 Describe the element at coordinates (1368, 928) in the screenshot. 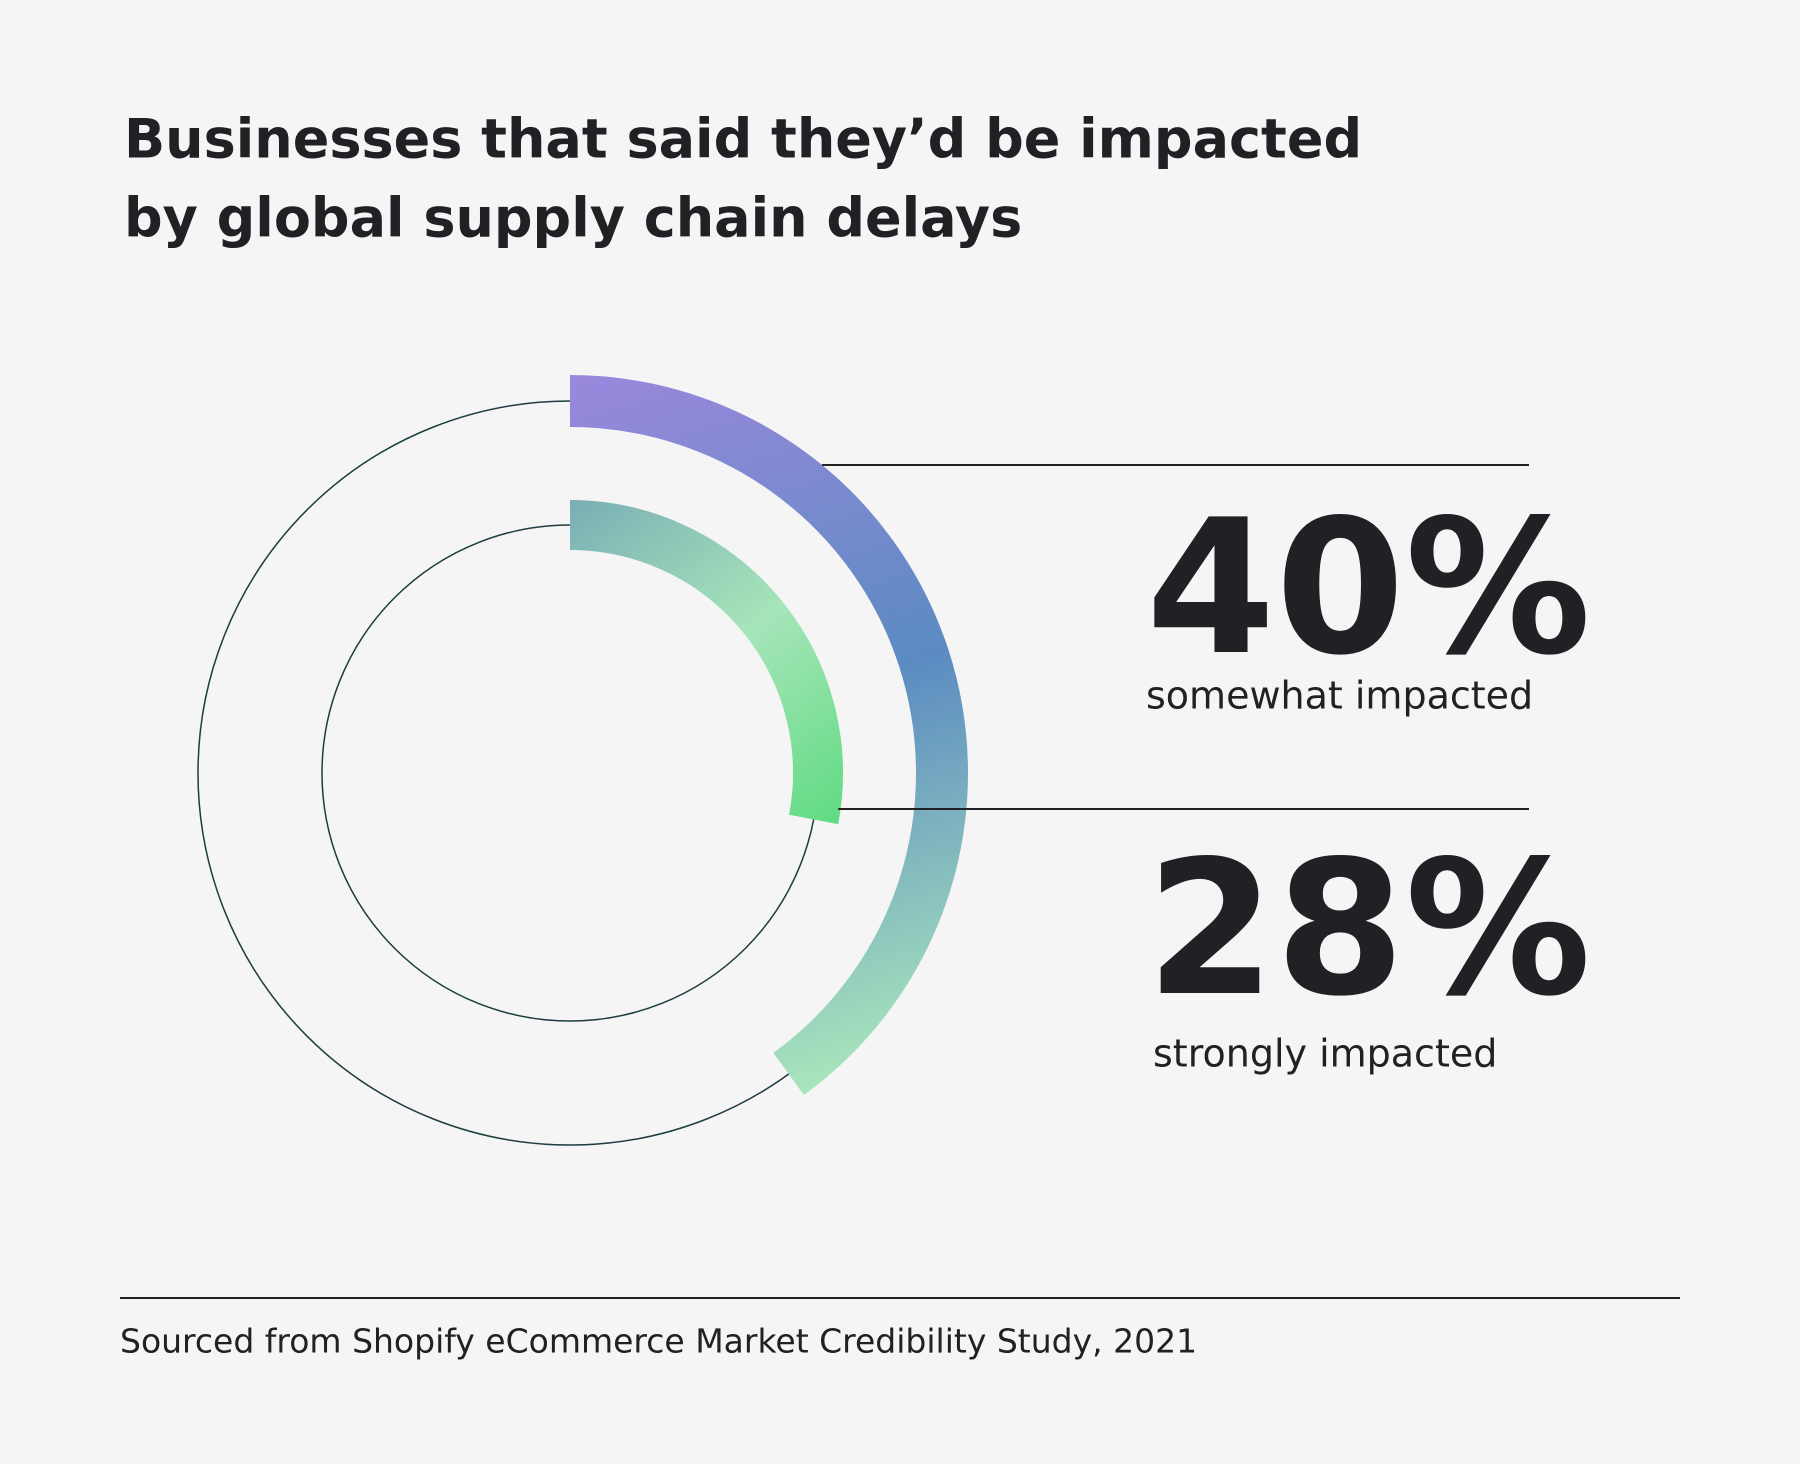

I see `value-label: 28%` at that location.